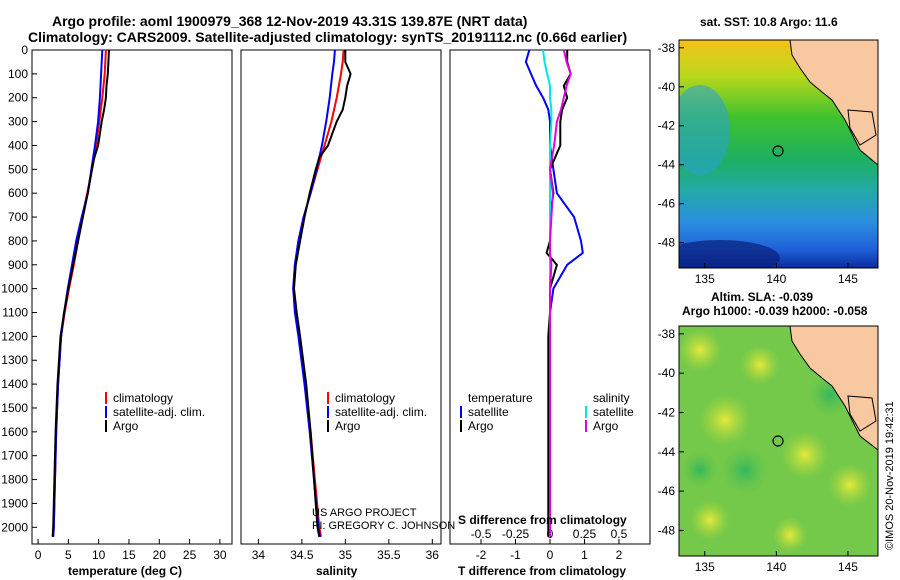 This screenshot has height=580, width=900. I want to click on latitude-tick-label: -46, so click(667, 204).